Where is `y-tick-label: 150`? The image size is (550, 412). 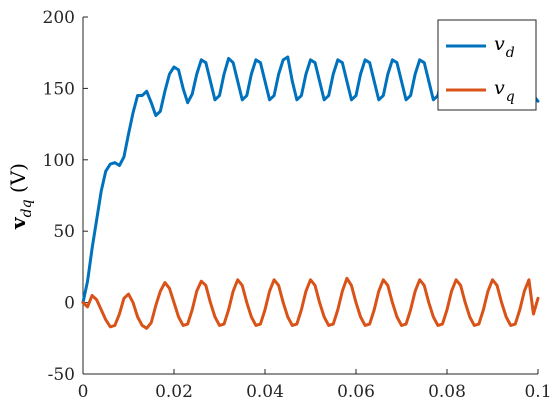 y-tick-label: 150 is located at coordinates (59, 89).